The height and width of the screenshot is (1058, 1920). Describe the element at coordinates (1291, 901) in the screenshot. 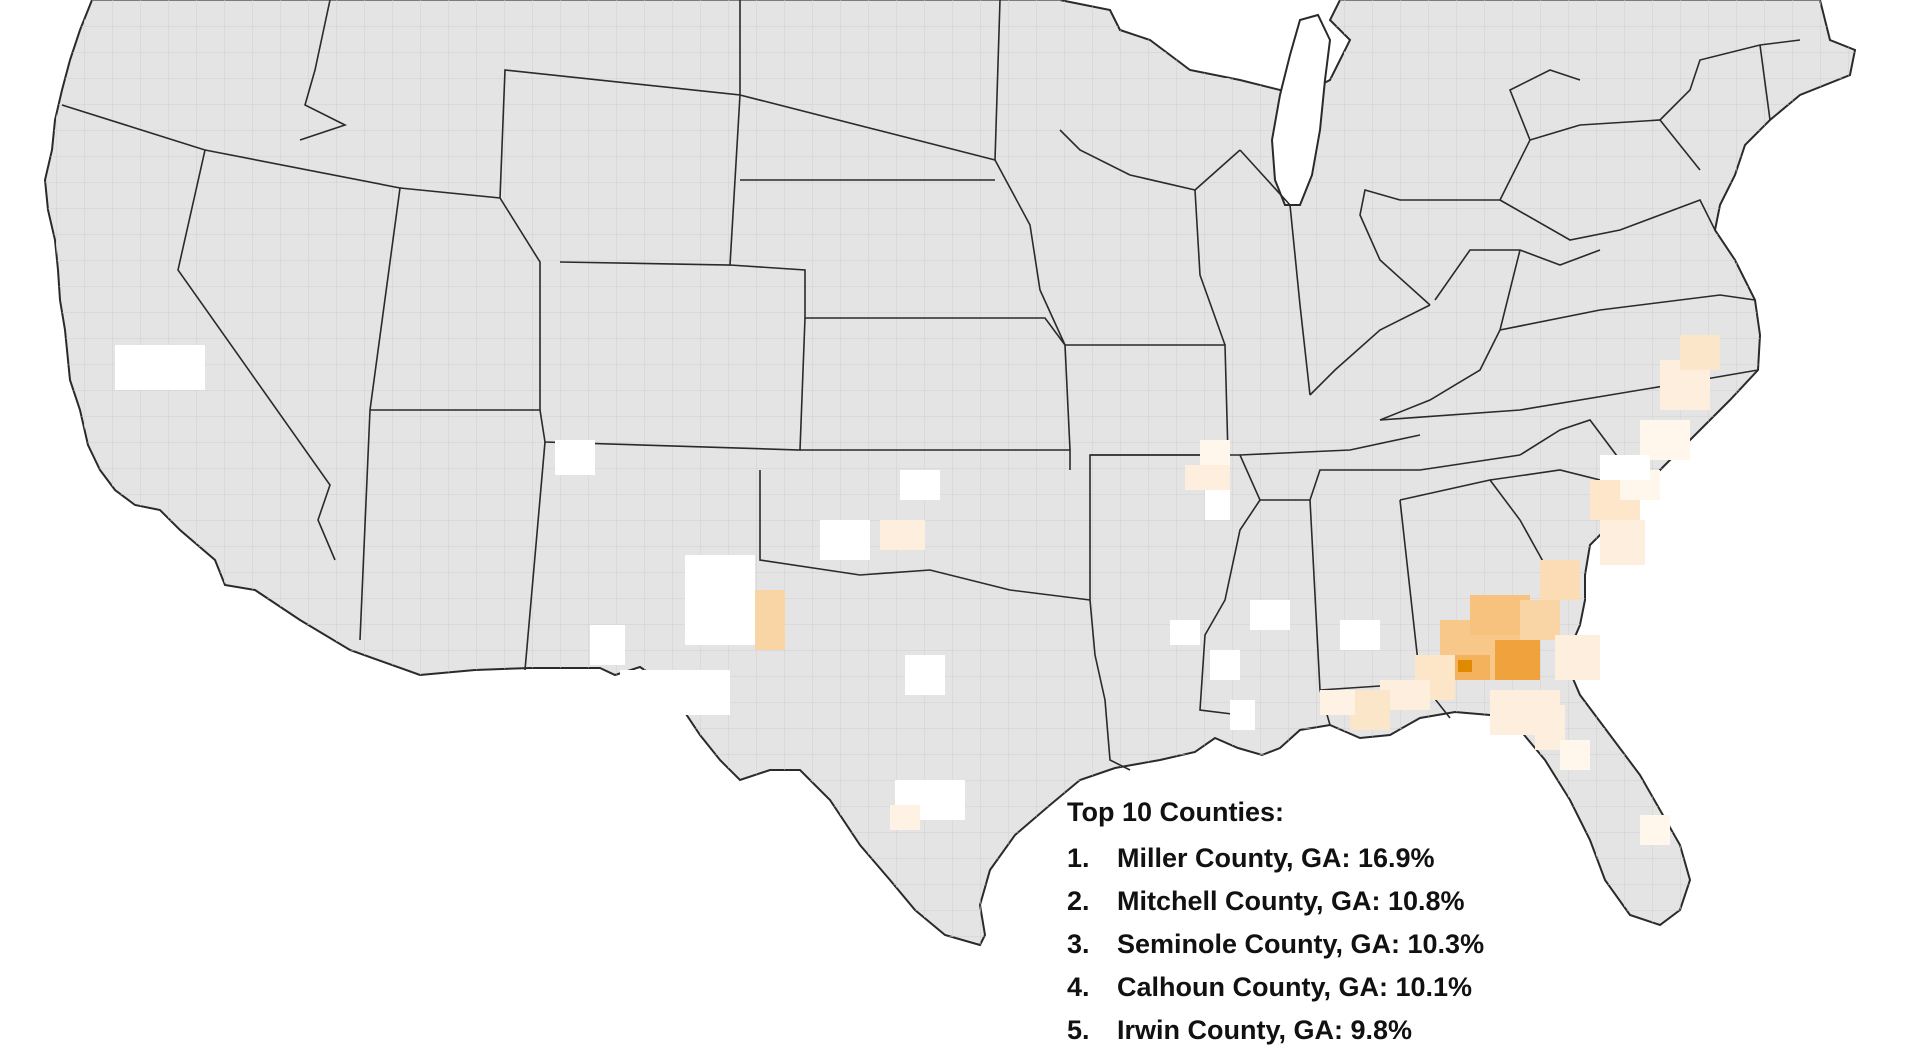

I see `legend-label: Mitchell County, GA: 10.8%` at that location.